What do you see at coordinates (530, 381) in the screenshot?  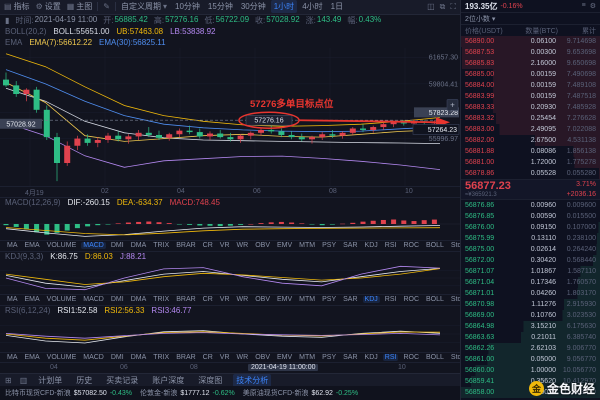 I see `orderbook-row: 56859.41 0.35620 10.412970` at bounding box center [530, 381].